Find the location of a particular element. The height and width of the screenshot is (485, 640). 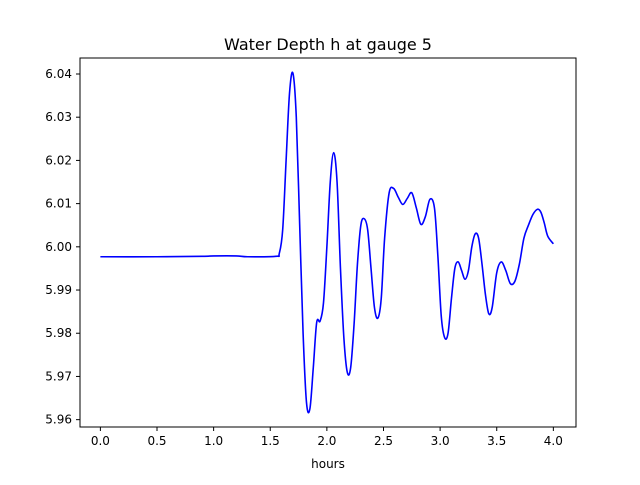

x-axis-label: hours is located at coordinates (328, 464).